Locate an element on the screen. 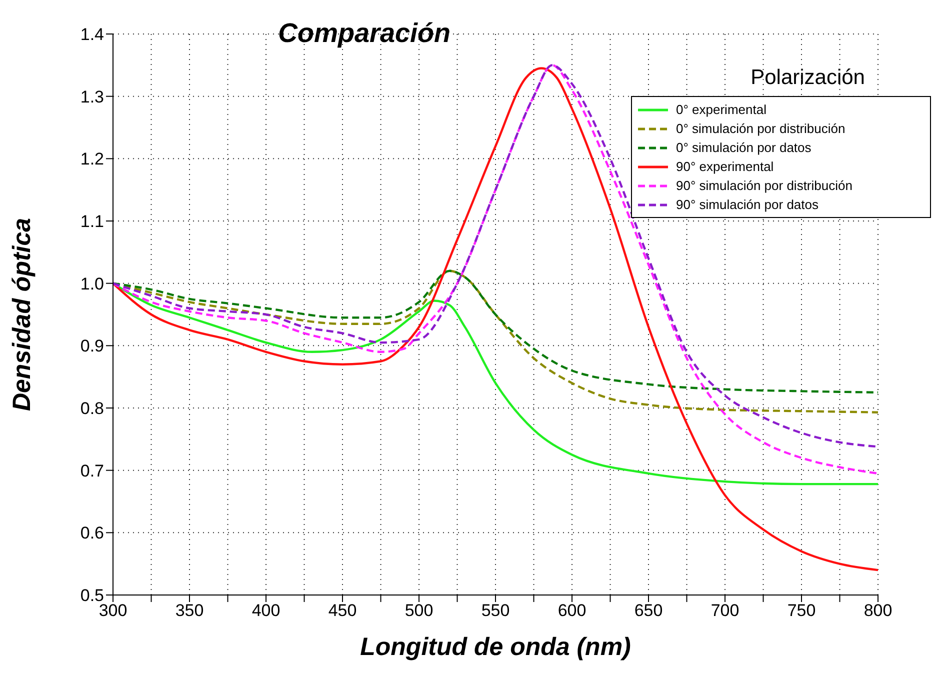 The height and width of the screenshot is (686, 944). x-tick-label: 450 is located at coordinates (342, 610).